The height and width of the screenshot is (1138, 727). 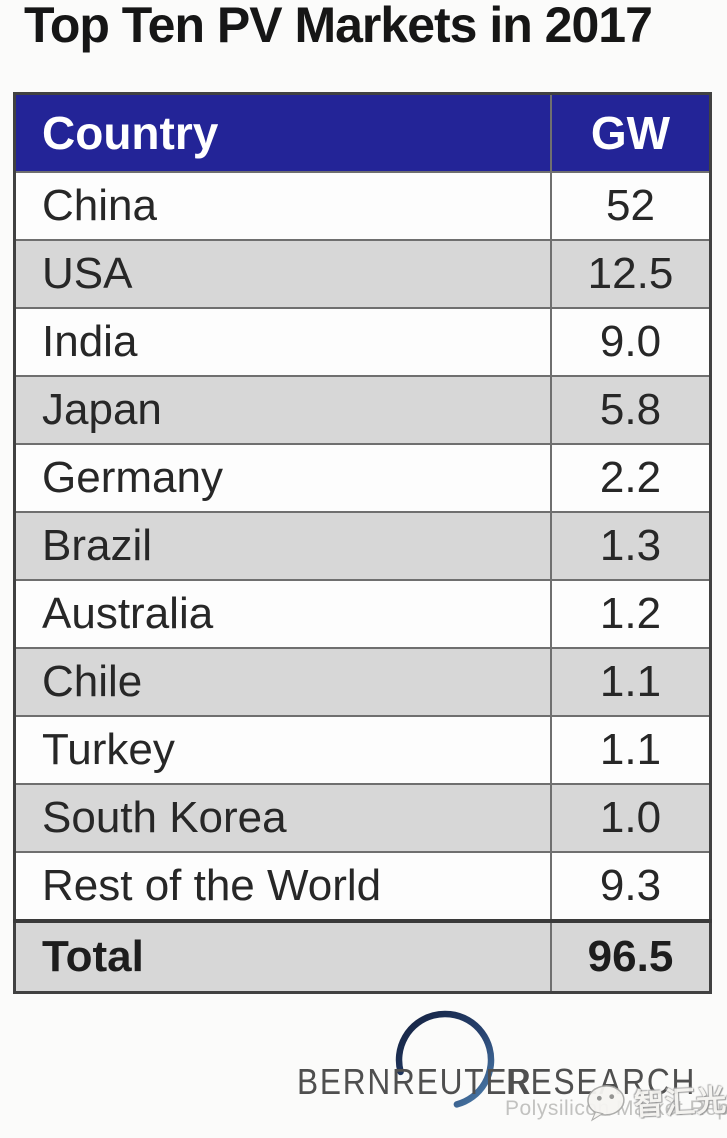 I want to click on logo-word-bernreuter: BERNREUTER, so click(x=415, y=1081).